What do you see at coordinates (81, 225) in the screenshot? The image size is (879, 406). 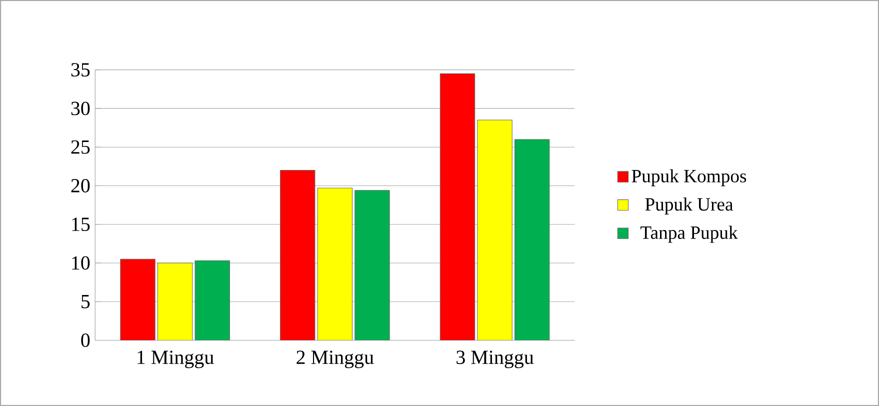 I see `y-tick-label: 15` at bounding box center [81, 225].